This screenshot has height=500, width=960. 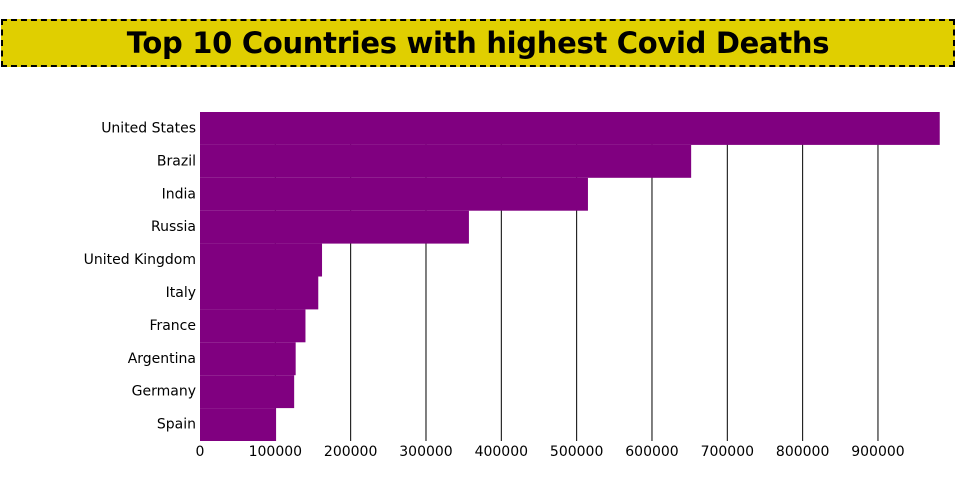 What do you see at coordinates (148, 128) in the screenshot?
I see `category-label: United States` at bounding box center [148, 128].